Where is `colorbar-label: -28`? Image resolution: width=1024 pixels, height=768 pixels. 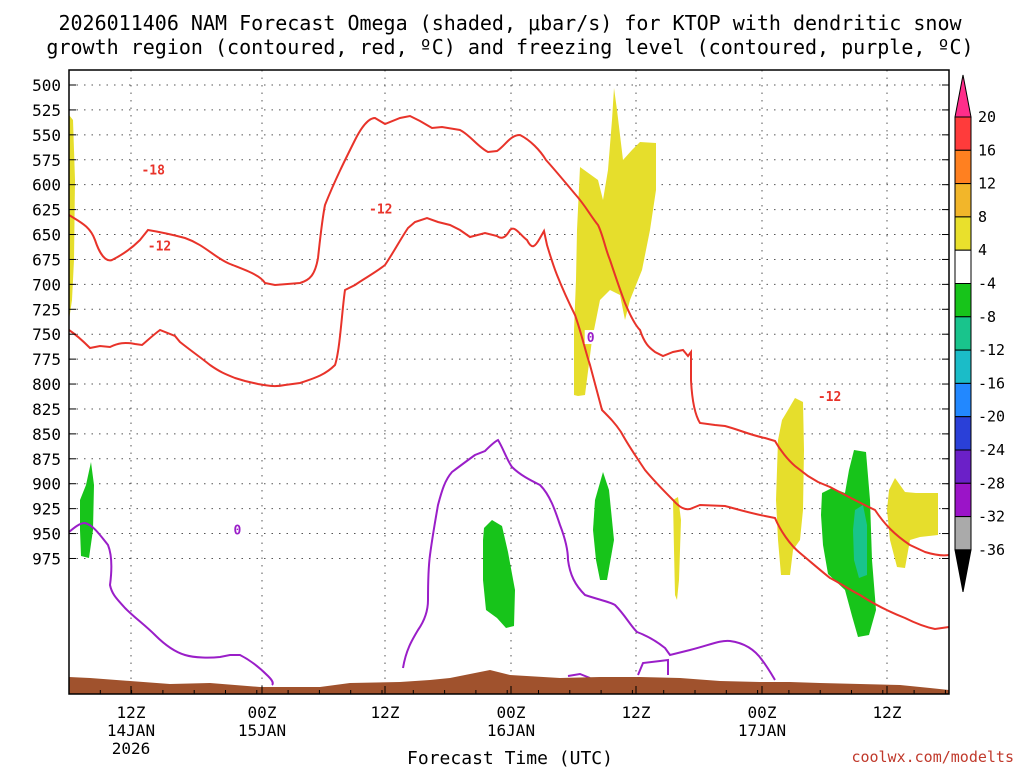 colorbar-label: -28 is located at coordinates (991, 483).